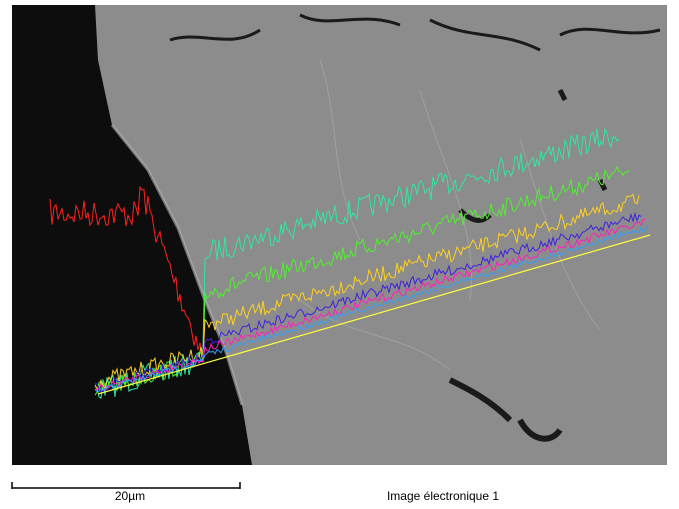  Describe the element at coordinates (127, 272) in the screenshot. I see `trace` at that location.